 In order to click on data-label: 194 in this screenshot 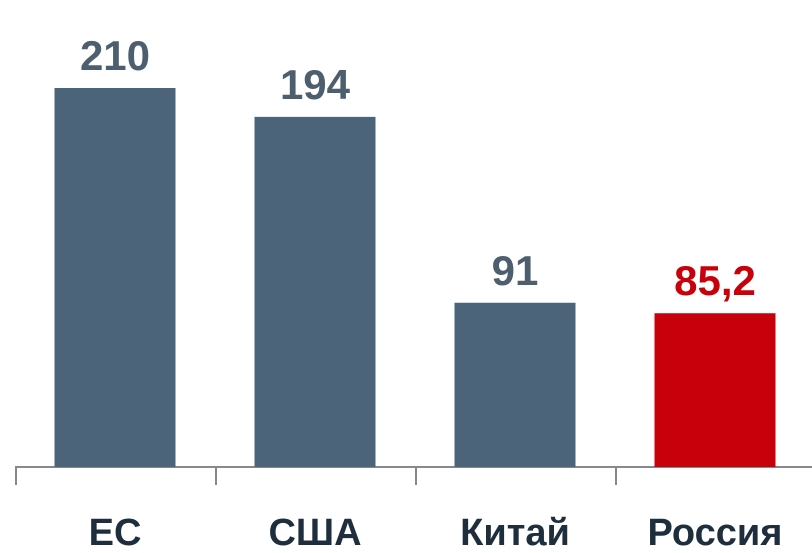, I will do `click(315, 84)`.